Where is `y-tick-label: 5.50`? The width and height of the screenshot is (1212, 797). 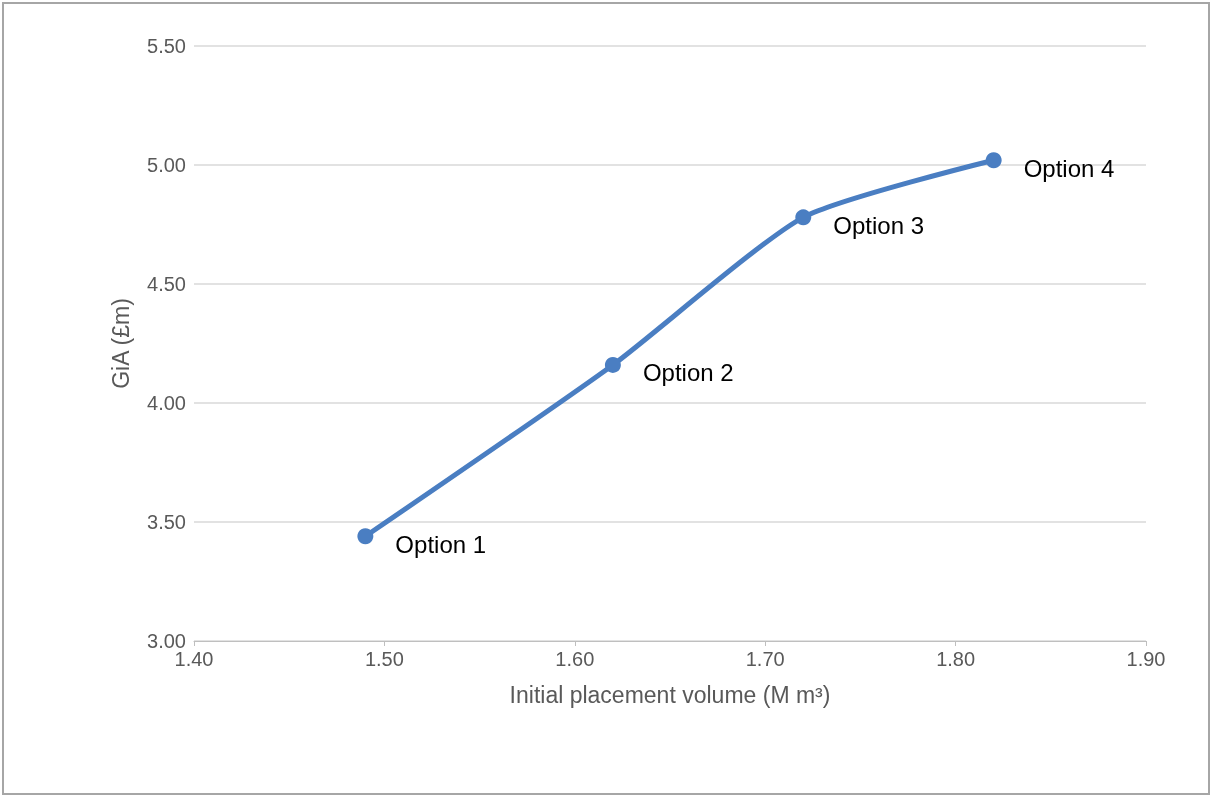 y-tick-label: 5.50 is located at coordinates (166, 46).